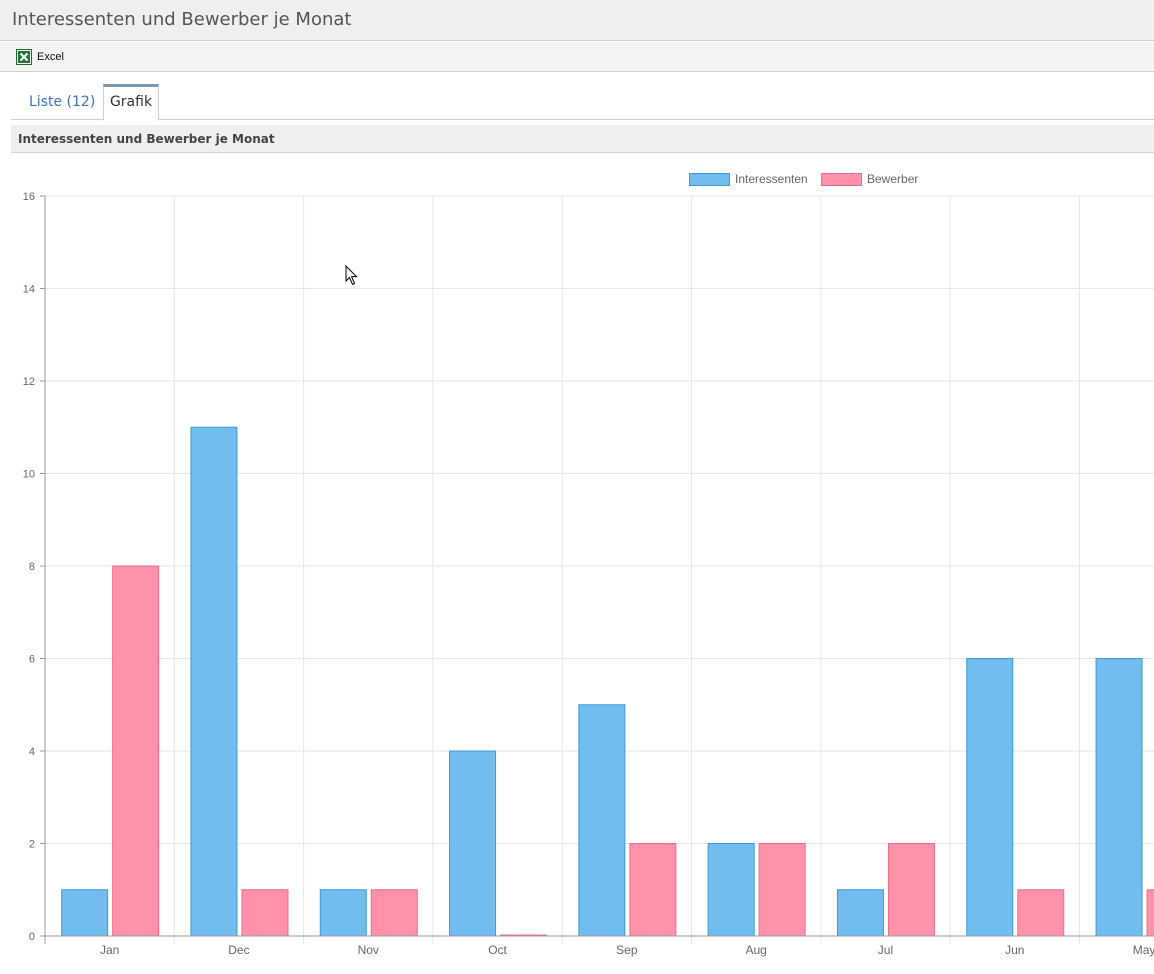  Describe the element at coordinates (29, 475) in the screenshot. I see `y-tick-label: 10` at that location.